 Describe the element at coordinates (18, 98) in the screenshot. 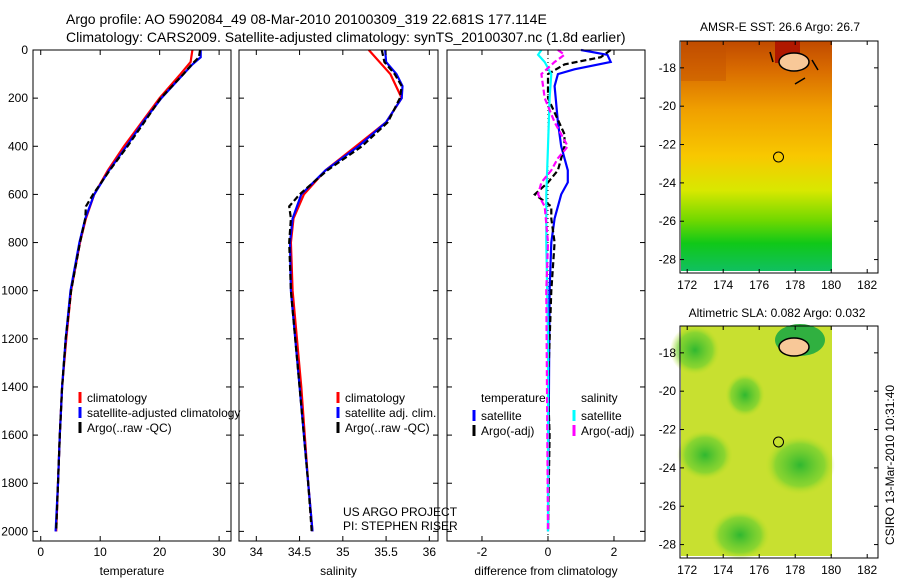

I see `y-tick-label: 200` at that location.